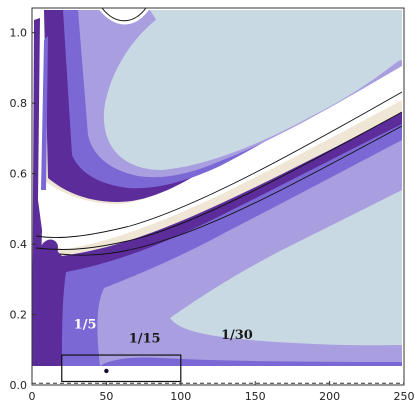 The width and height of the screenshot is (415, 408). I want to click on region-label-1-15: 1/15, so click(145, 339).